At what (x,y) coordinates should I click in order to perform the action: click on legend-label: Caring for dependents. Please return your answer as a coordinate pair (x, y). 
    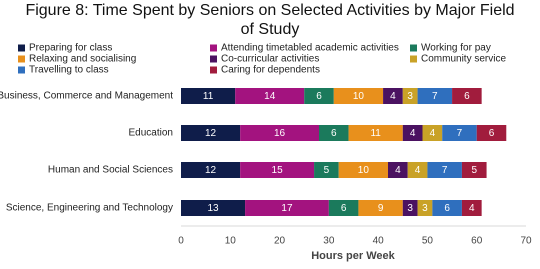
    Looking at the image, I should click on (270, 70).